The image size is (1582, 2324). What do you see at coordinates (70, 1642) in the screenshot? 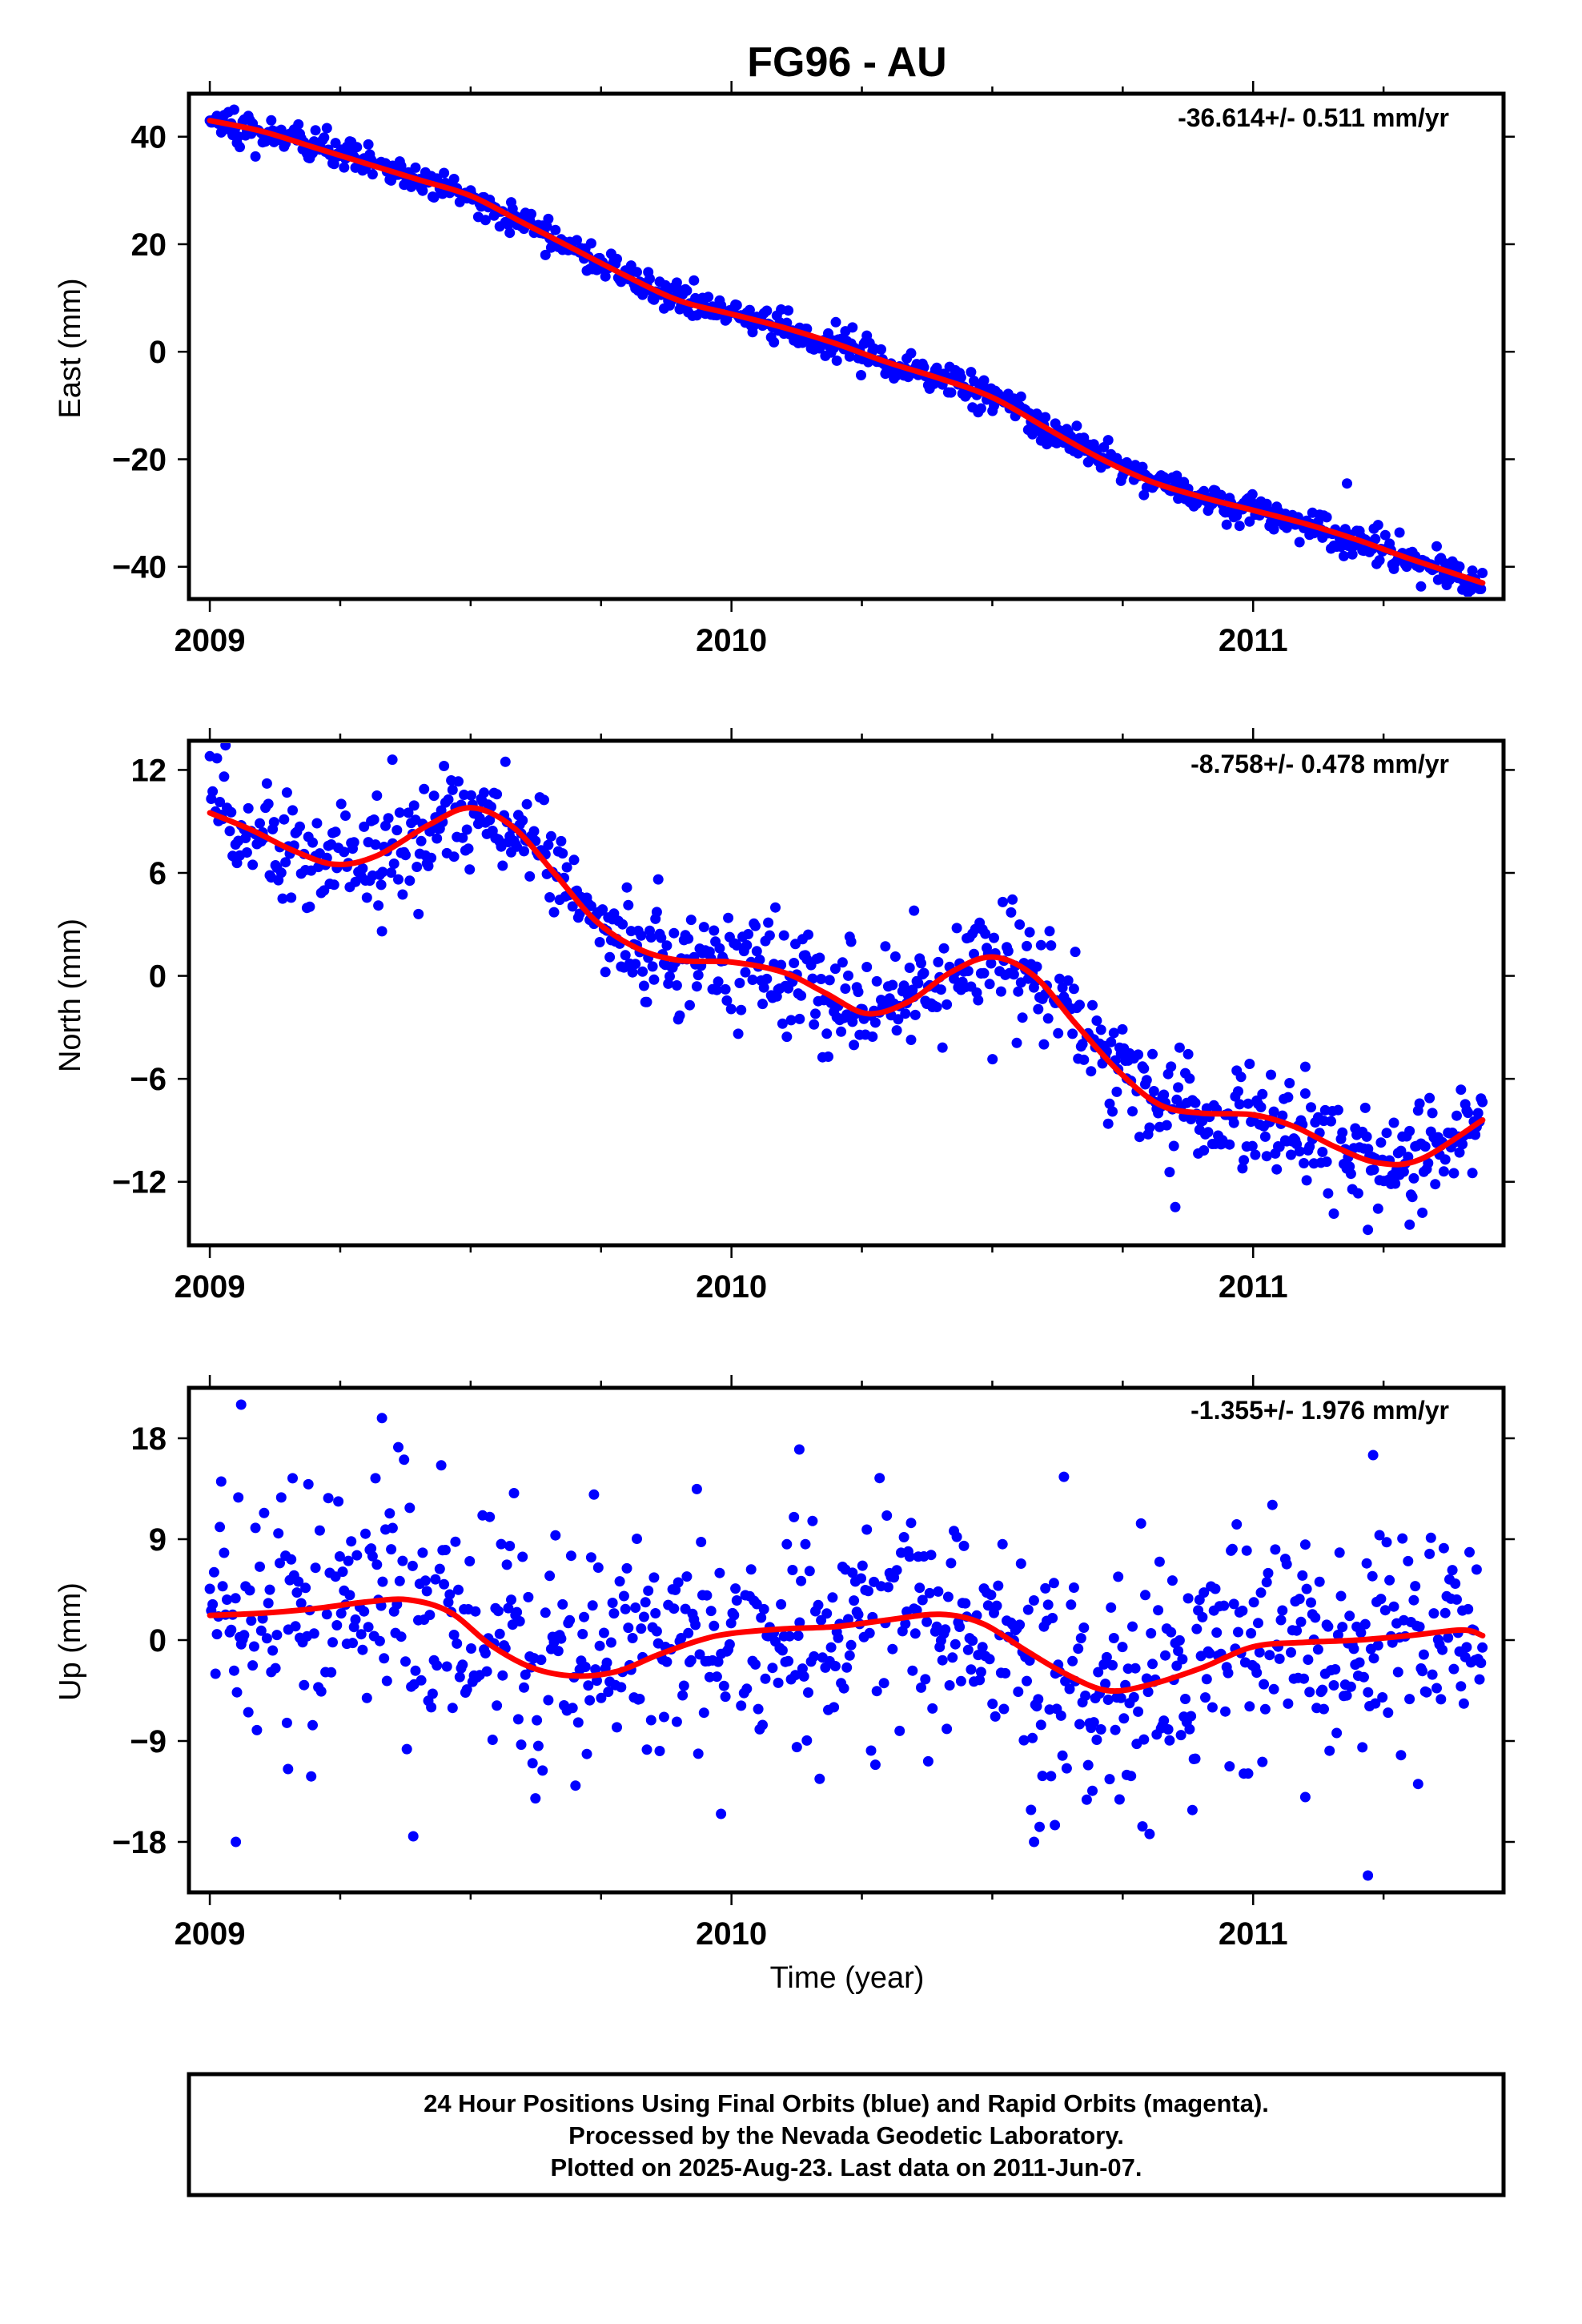
I see `up-ylabel: Up (mm)` at bounding box center [70, 1642].